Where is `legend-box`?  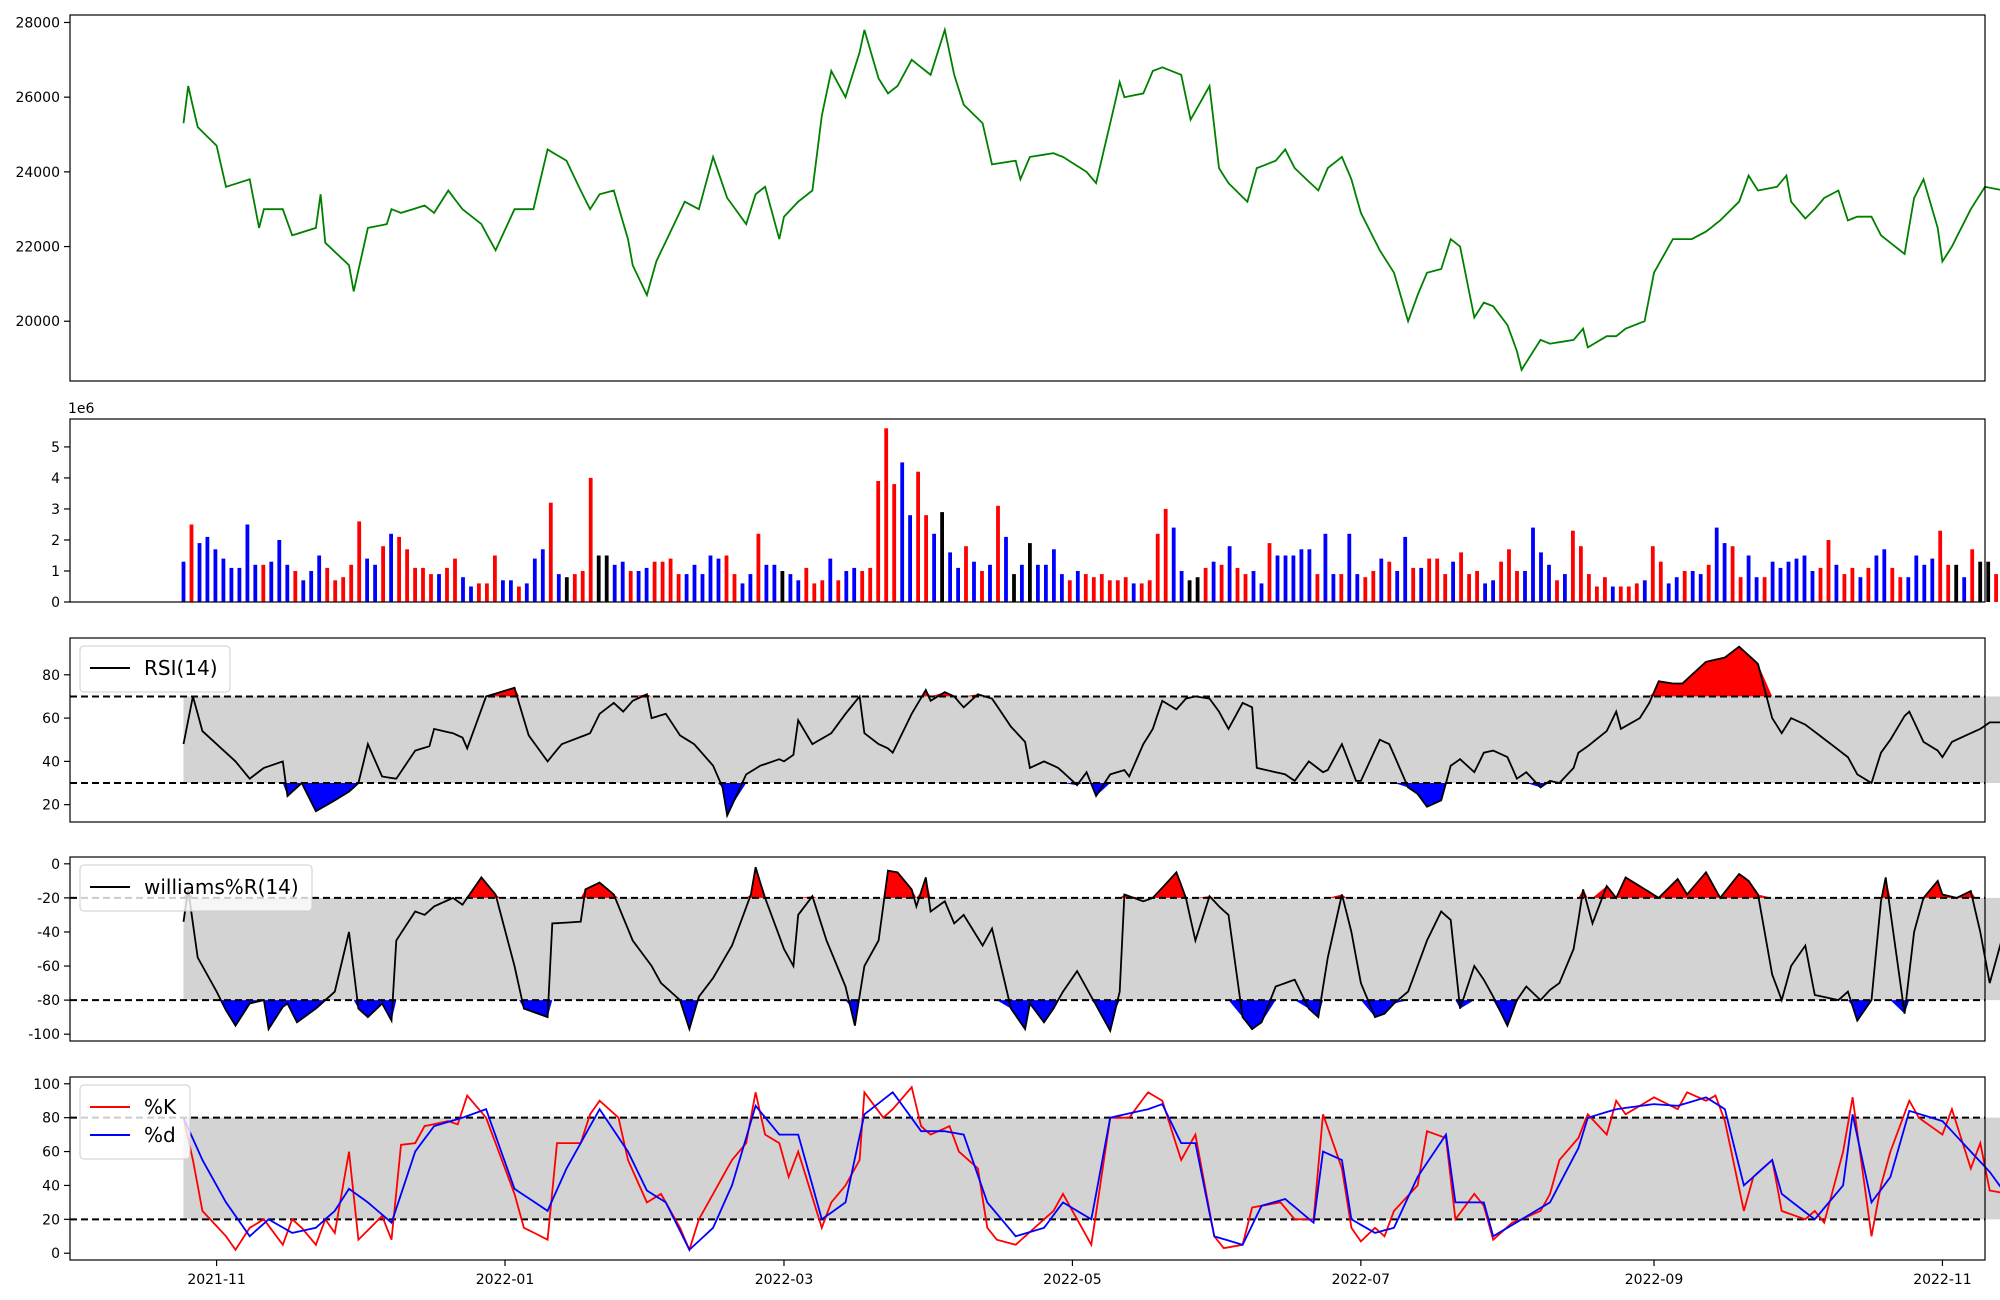 legend-box is located at coordinates (155, 669).